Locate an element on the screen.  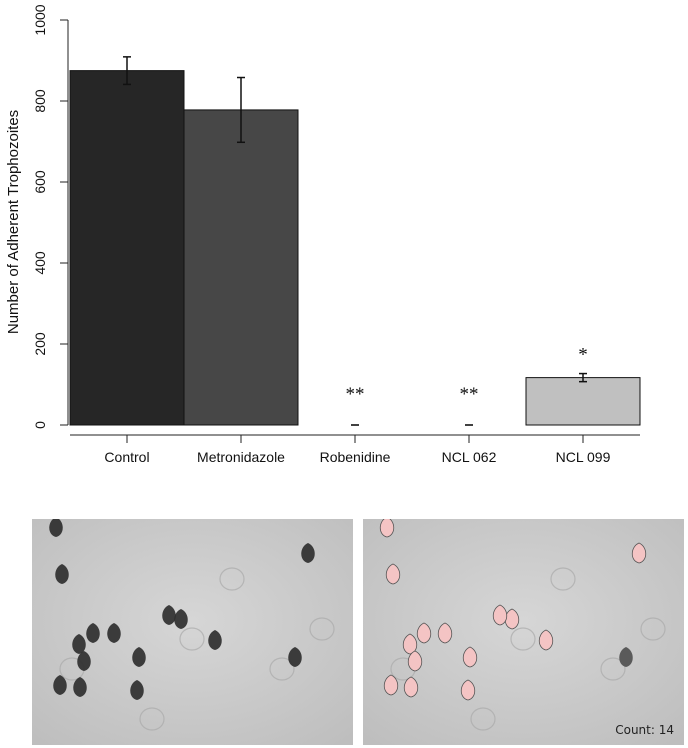
y-tick-label: 1000 is located at coordinates (40, 19).